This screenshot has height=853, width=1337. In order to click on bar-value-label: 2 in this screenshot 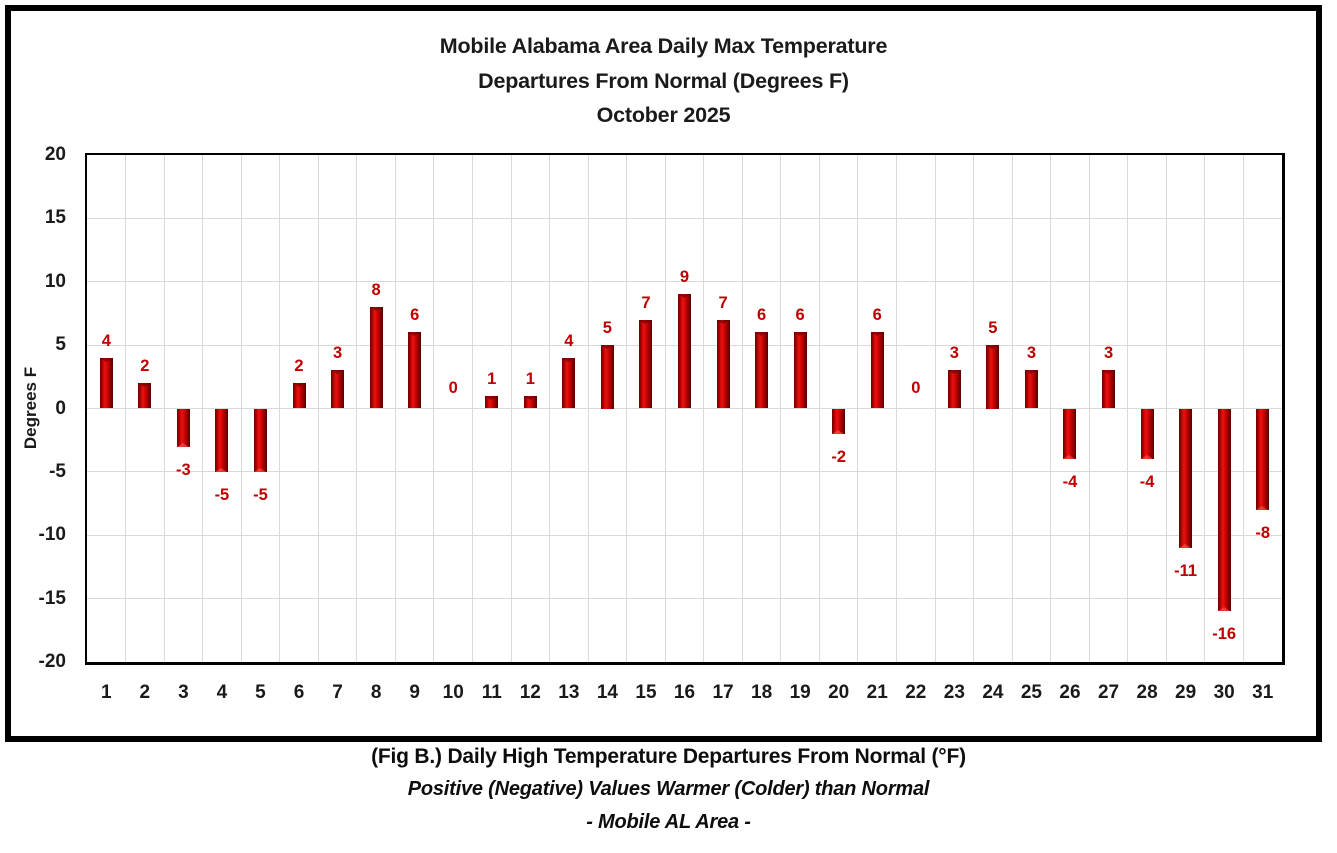, I will do `click(299, 366)`.